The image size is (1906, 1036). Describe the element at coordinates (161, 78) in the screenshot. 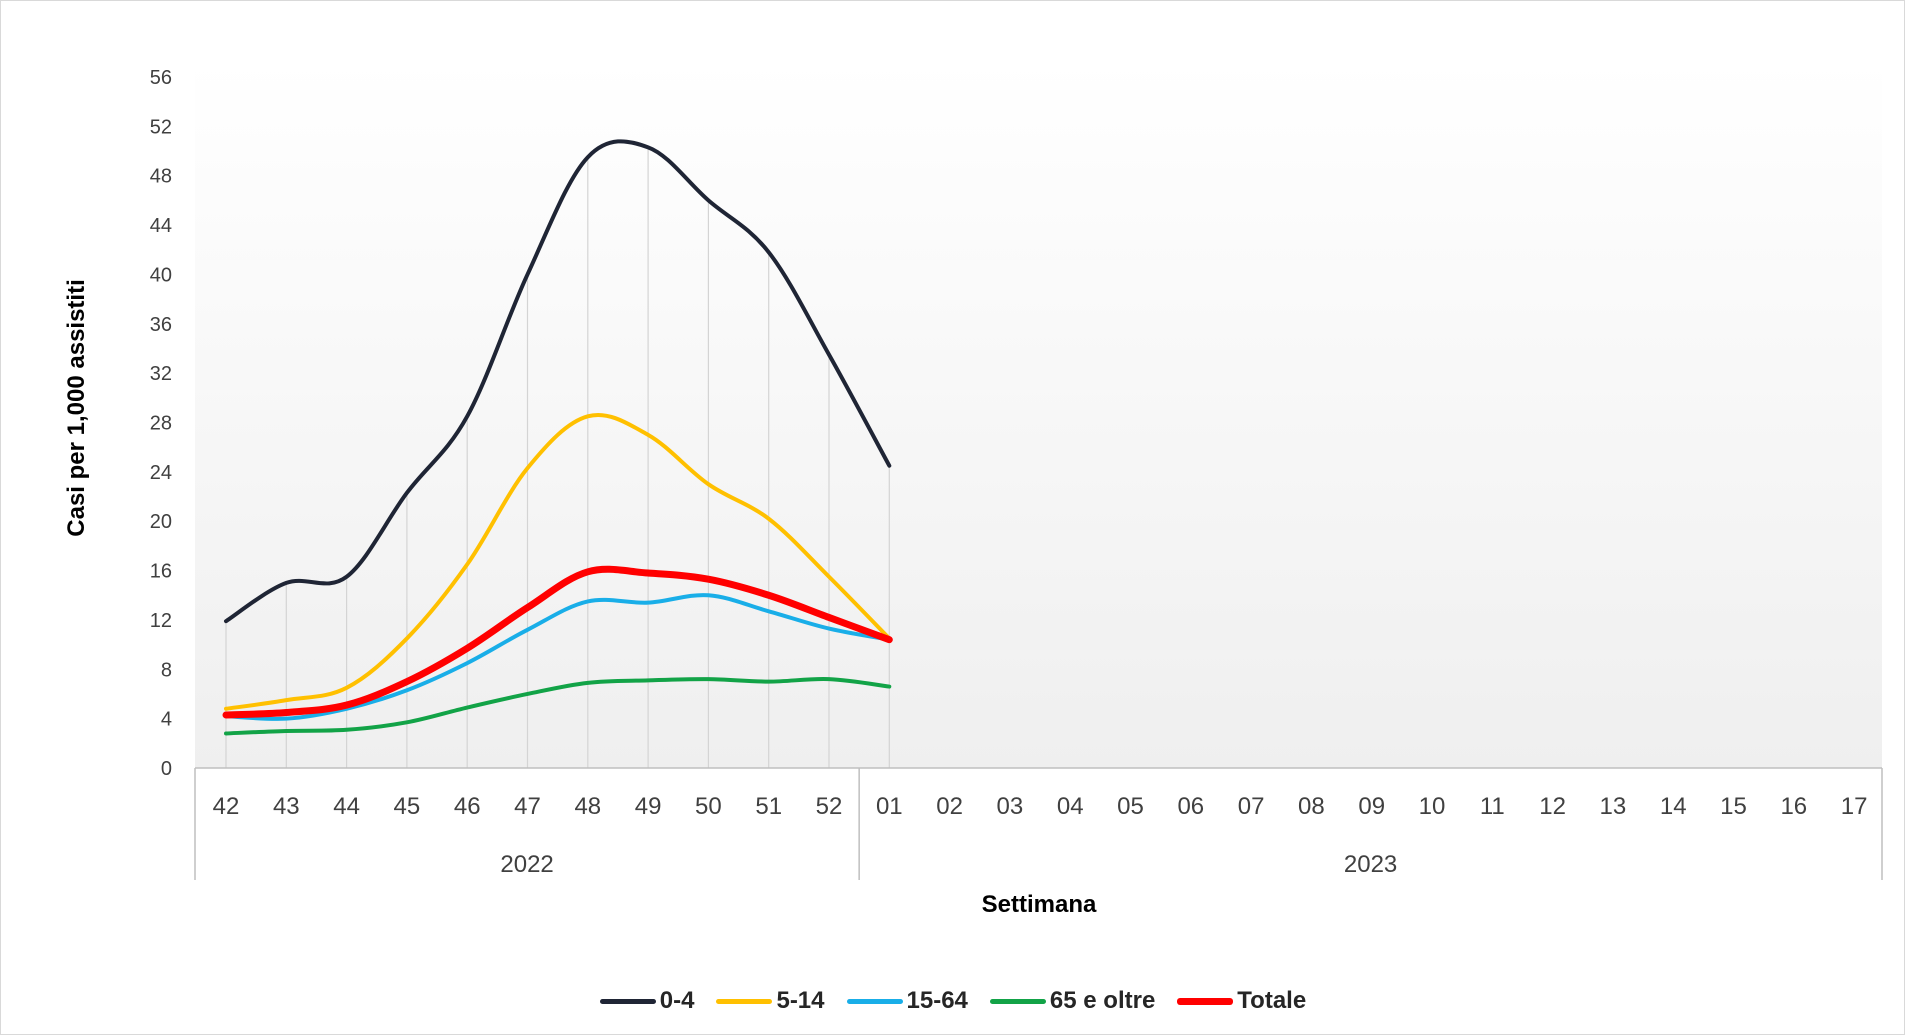

I see `y-tick-label: 56` at that location.